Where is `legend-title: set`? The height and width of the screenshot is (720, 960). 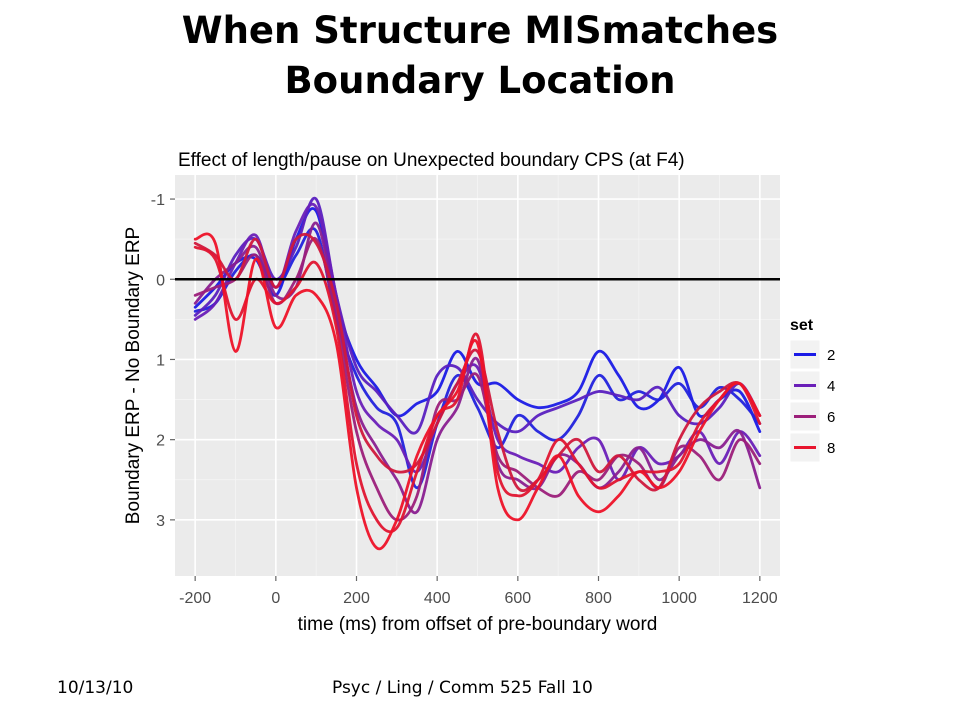
legend-title: set is located at coordinates (802, 325).